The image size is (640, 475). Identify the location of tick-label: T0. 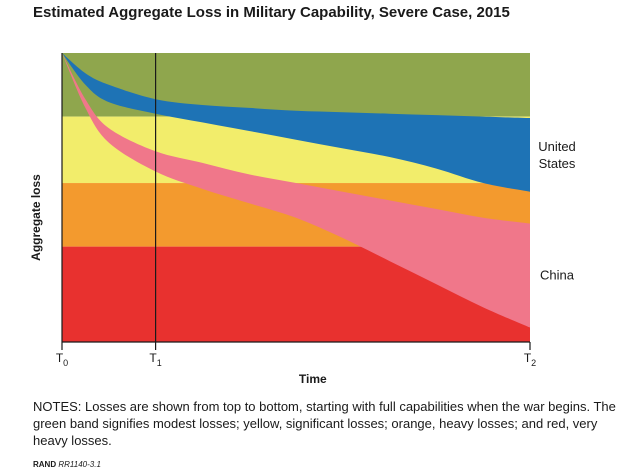
(62, 359).